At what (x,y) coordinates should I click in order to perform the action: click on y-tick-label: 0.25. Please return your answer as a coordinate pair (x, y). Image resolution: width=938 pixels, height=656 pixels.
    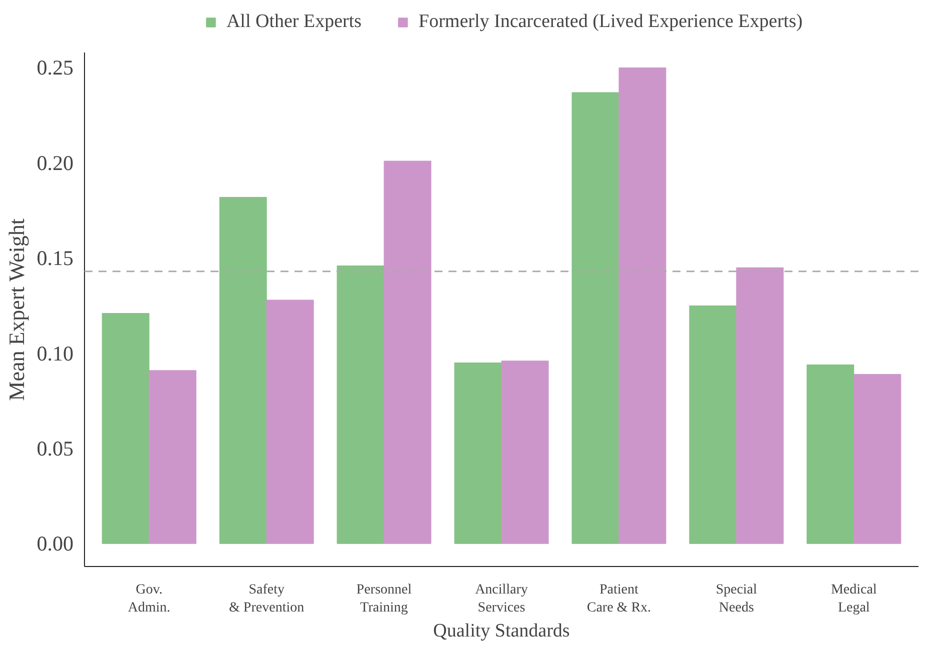
    Looking at the image, I should click on (55, 68).